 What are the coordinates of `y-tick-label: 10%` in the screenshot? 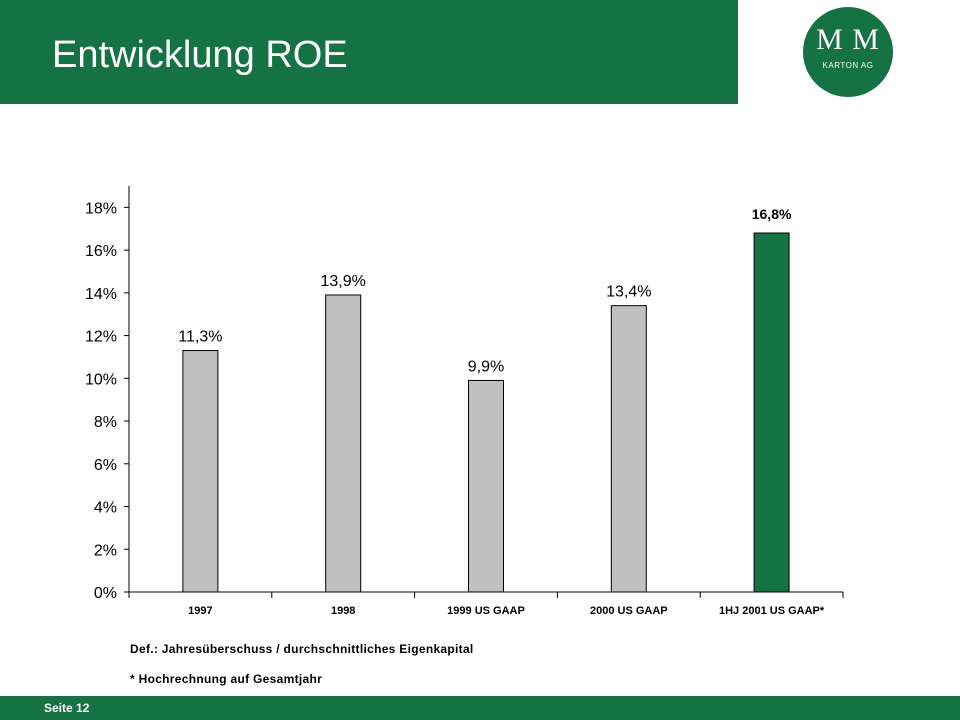 It's located at (101, 379).